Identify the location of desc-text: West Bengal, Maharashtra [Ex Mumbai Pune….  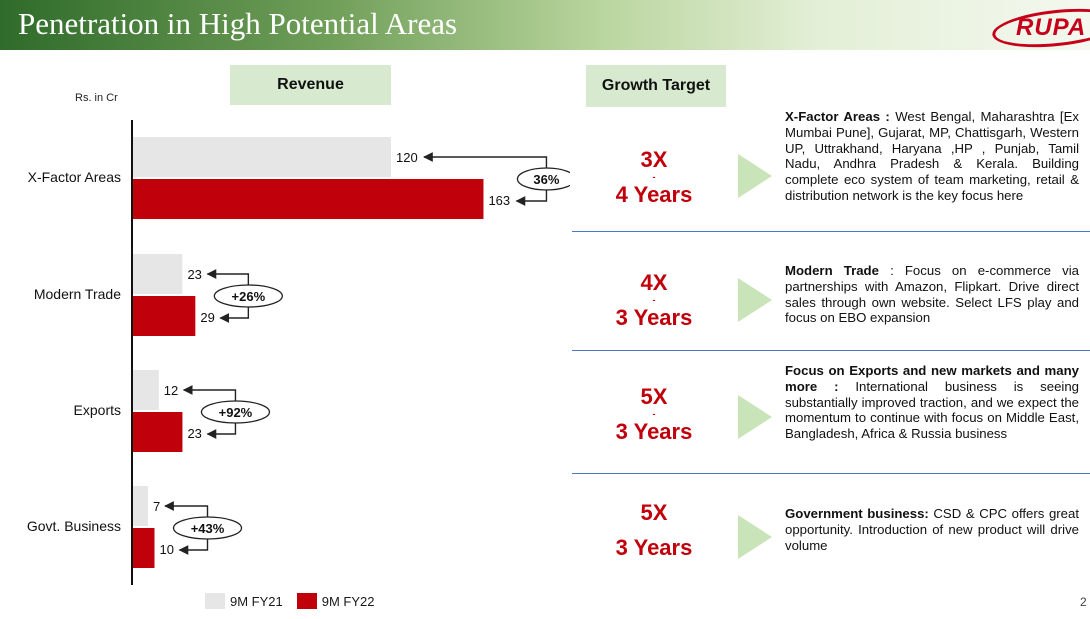
(932, 156).